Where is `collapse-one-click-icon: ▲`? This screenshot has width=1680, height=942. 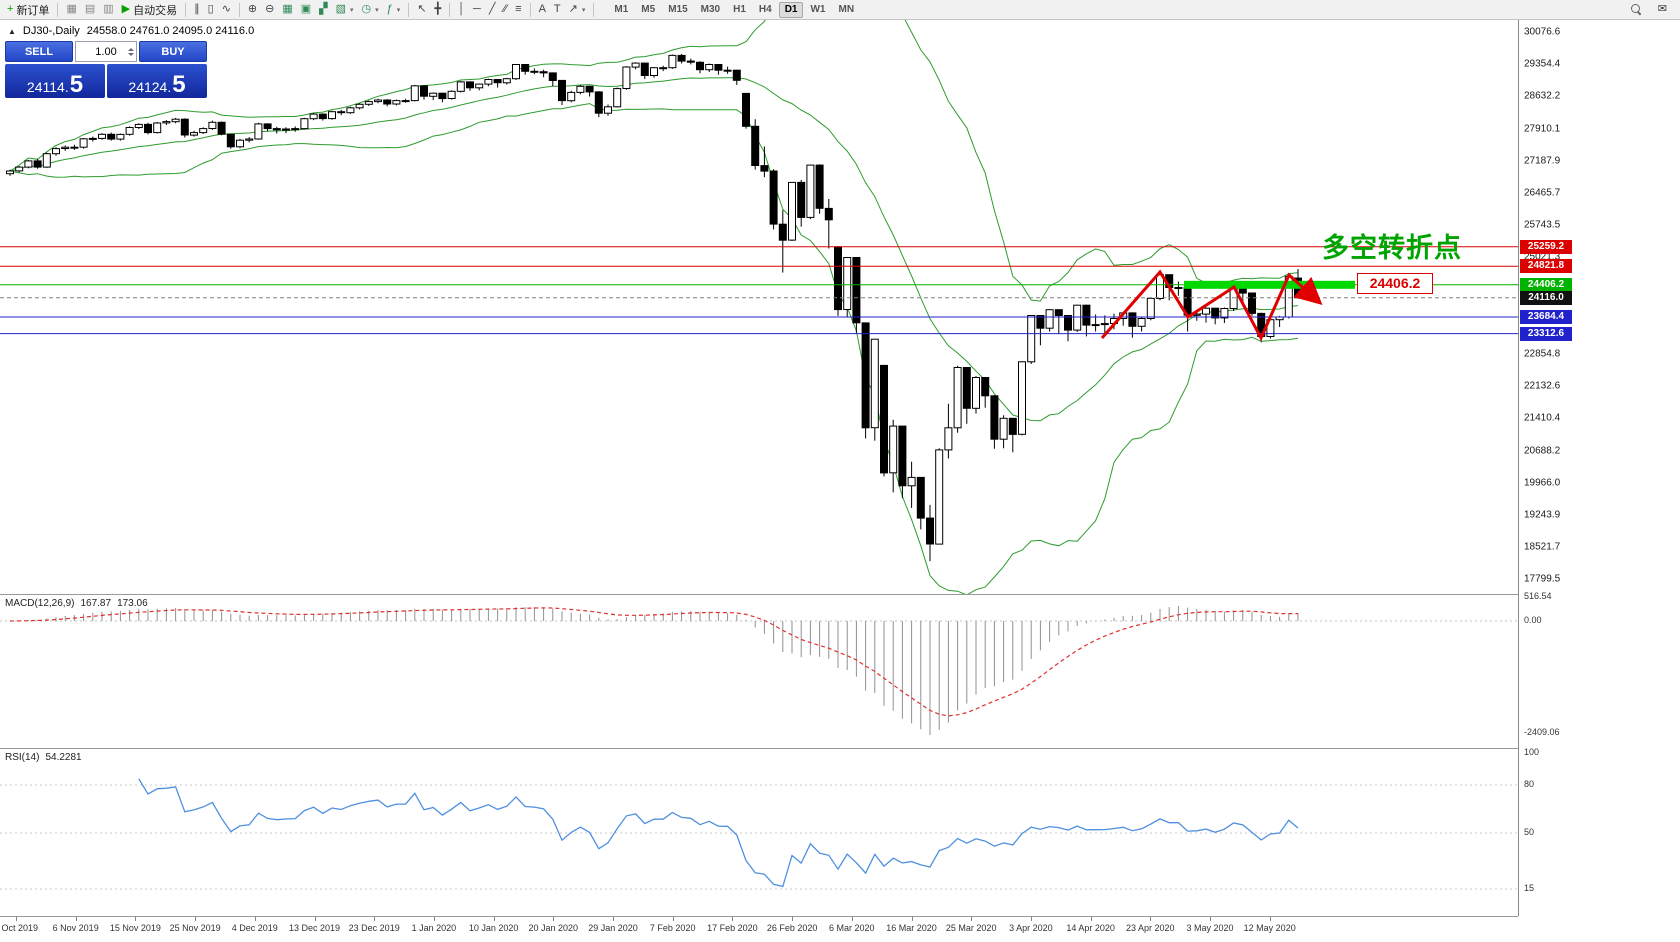
collapse-one-click-icon: ▲ is located at coordinates (12, 31).